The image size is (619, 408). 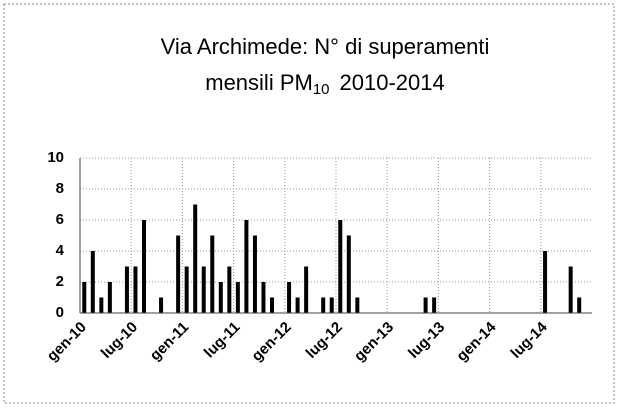 I want to click on y-tick-label: 8, so click(x=60, y=188).